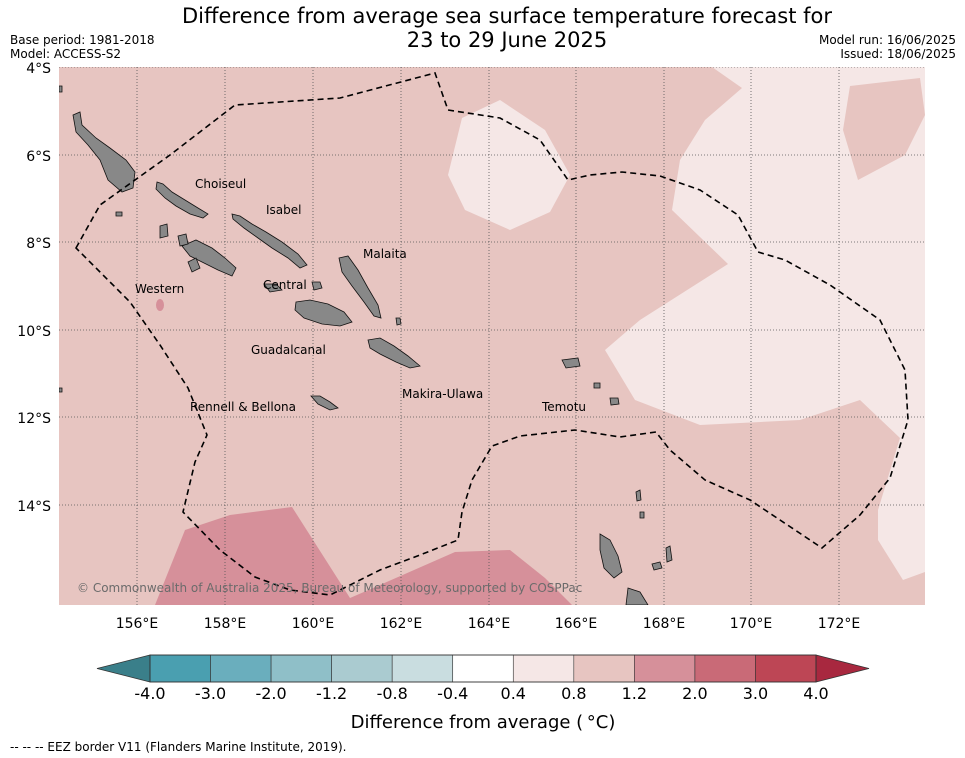  I want to click on lon-label-164e: 164°E, so click(489, 624).